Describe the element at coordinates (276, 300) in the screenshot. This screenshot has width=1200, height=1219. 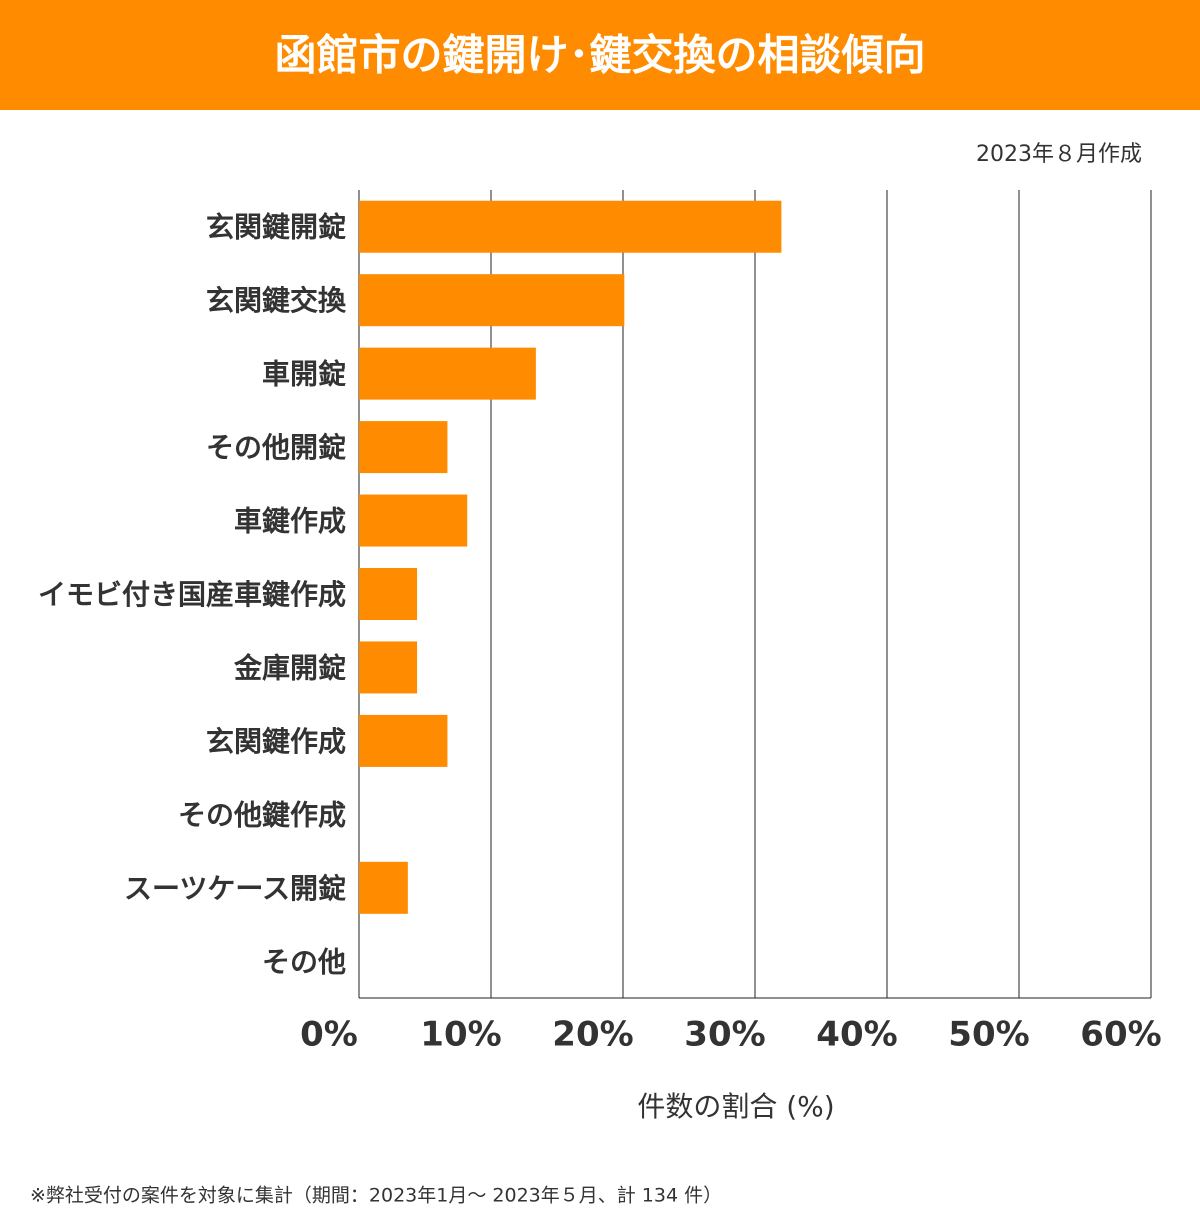
I see `y-tick-label: 玄関鍵交換` at that location.